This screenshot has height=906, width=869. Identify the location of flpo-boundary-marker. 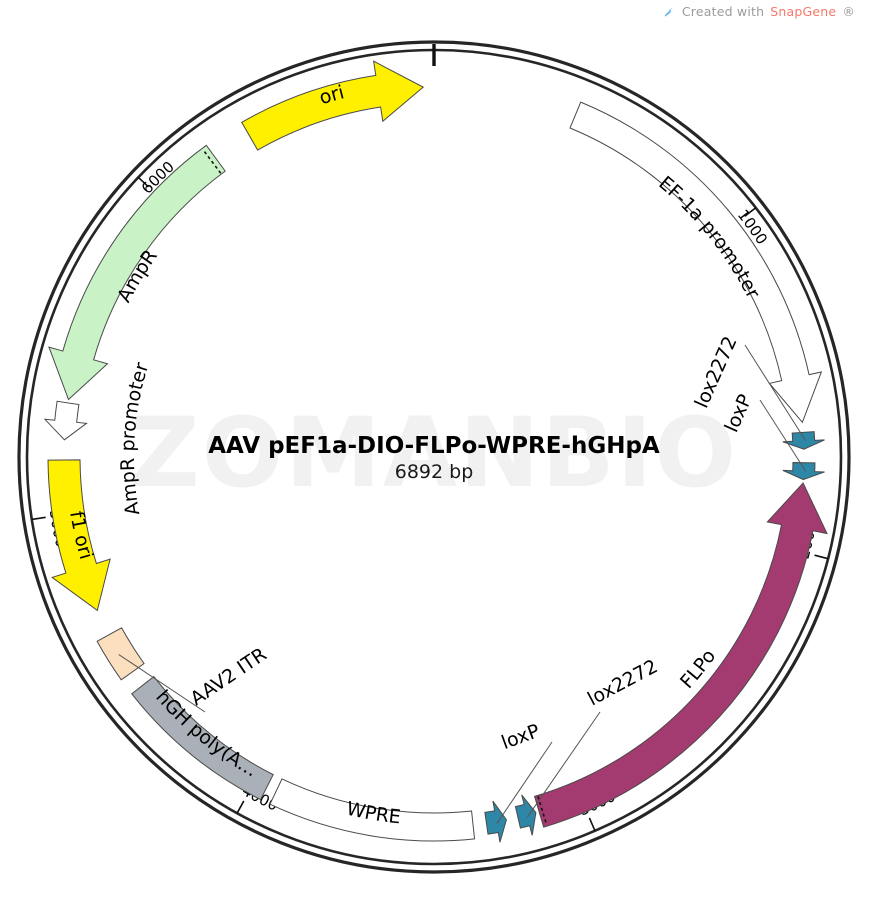
(542, 811).